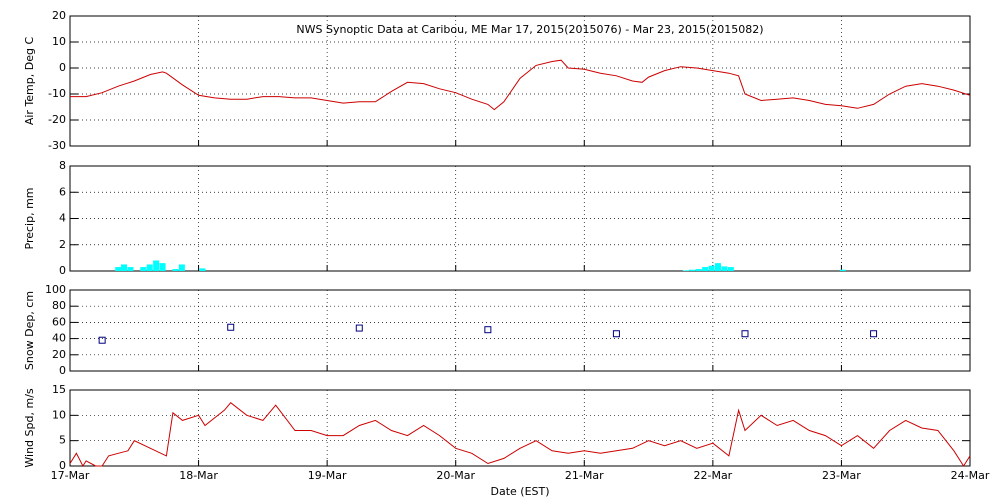 The image size is (1000, 500). What do you see at coordinates (455, 475) in the screenshot?
I see `x-tick-label: 20-Mar` at bounding box center [455, 475].